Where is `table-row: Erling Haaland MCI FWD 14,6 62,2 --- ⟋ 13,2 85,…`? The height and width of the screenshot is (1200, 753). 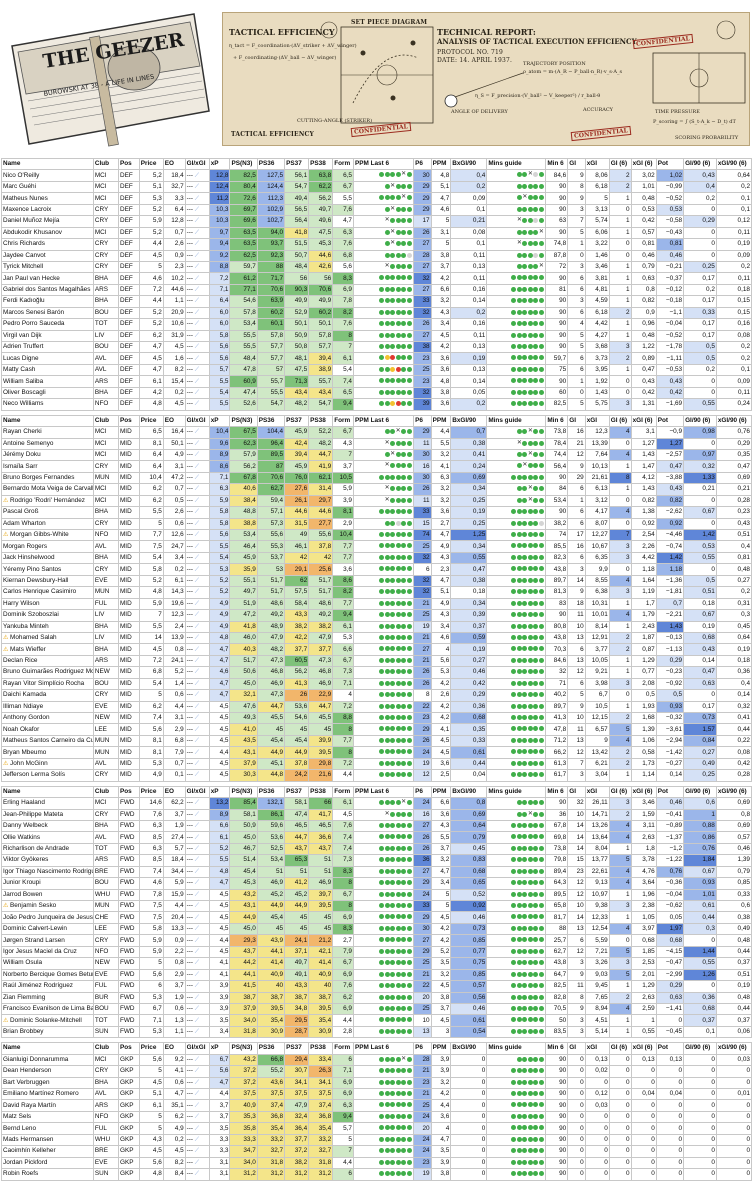
table-row: Erling Haaland MCI FWD 14,6 62,2 --- ⟋ 13,2 85,… is located at coordinates (377, 803).